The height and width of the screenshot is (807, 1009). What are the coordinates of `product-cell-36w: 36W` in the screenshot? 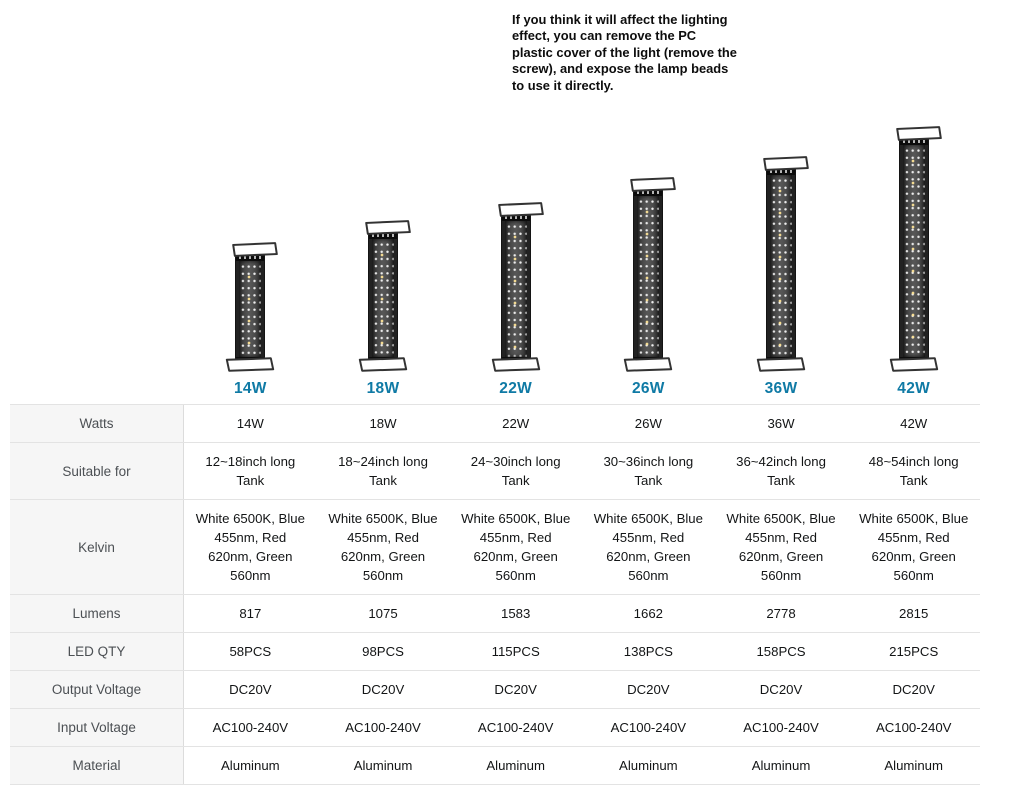 It's located at (781, 259).